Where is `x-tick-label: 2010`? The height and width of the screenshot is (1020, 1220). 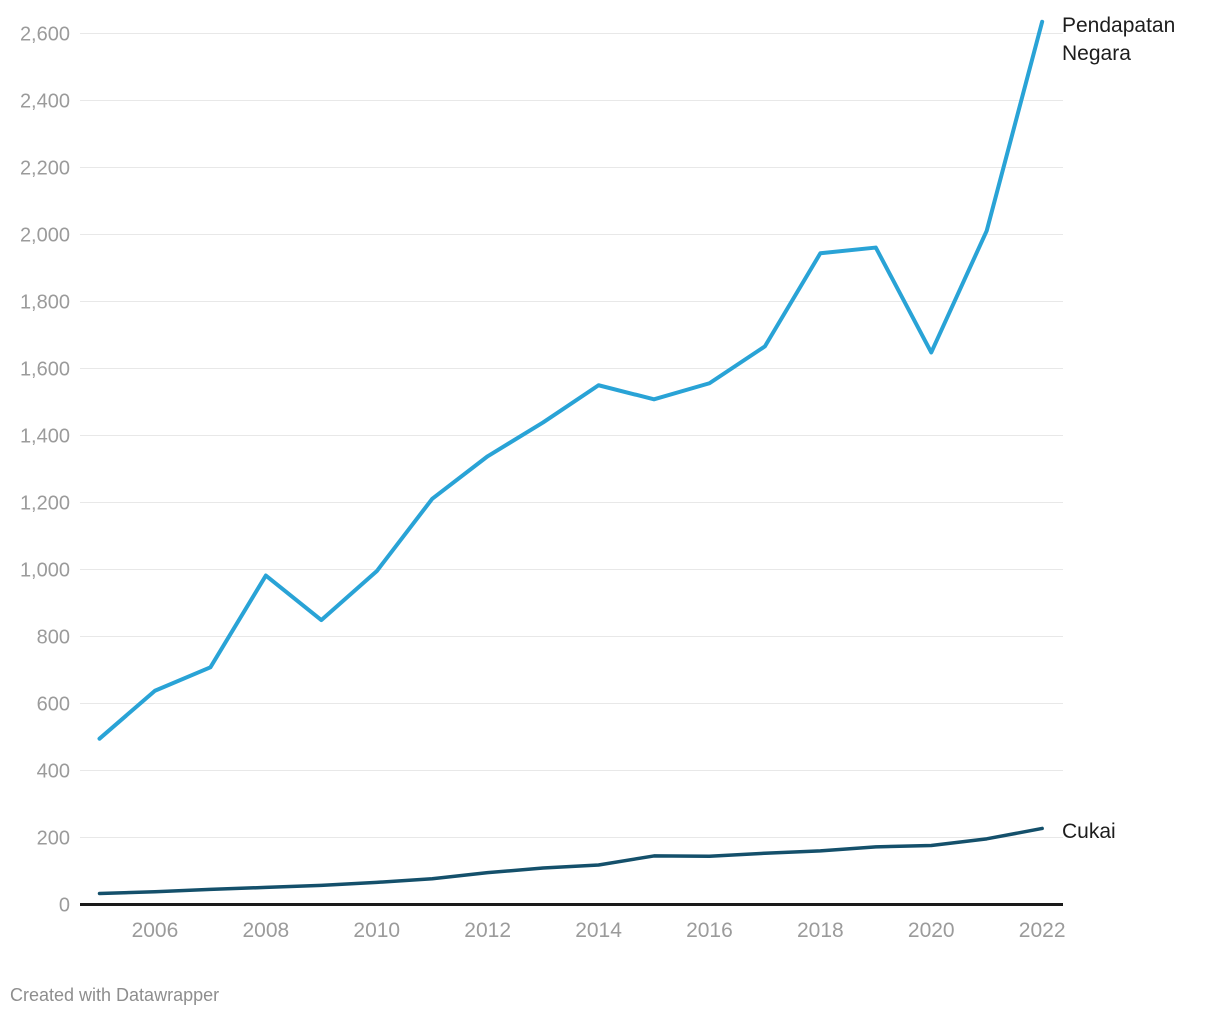
x-tick-label: 2010 is located at coordinates (376, 930).